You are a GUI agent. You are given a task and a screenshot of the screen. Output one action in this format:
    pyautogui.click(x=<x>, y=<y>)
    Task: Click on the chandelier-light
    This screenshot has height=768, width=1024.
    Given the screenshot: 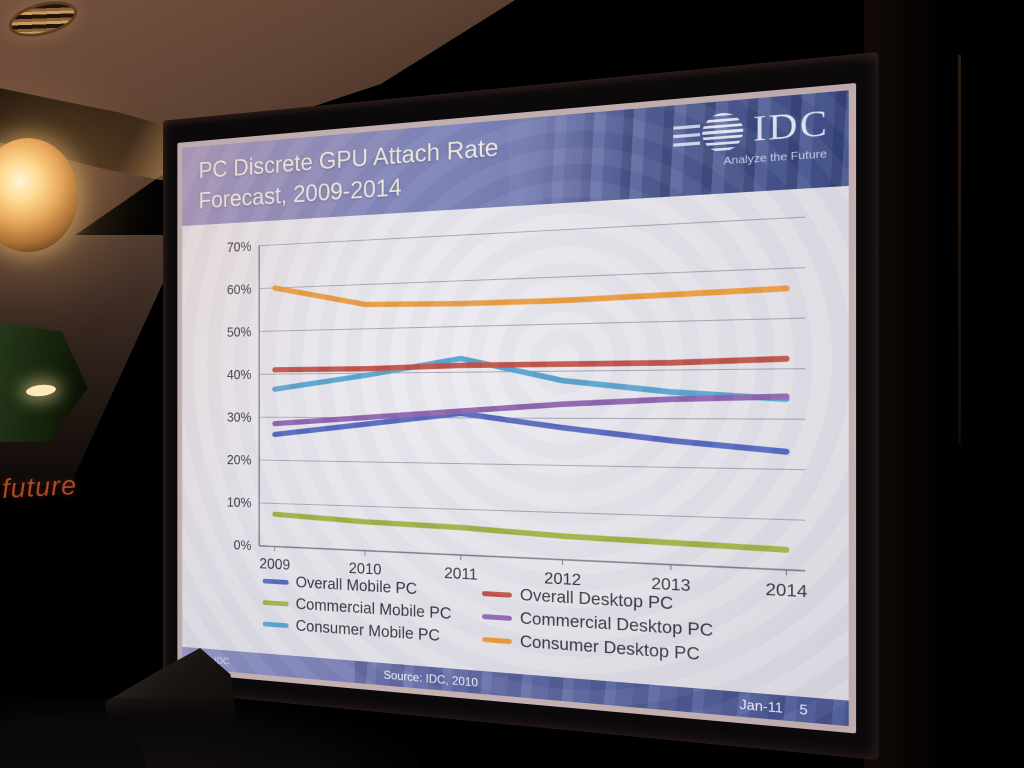 What is the action you would take?
    pyautogui.click(x=39, y=195)
    